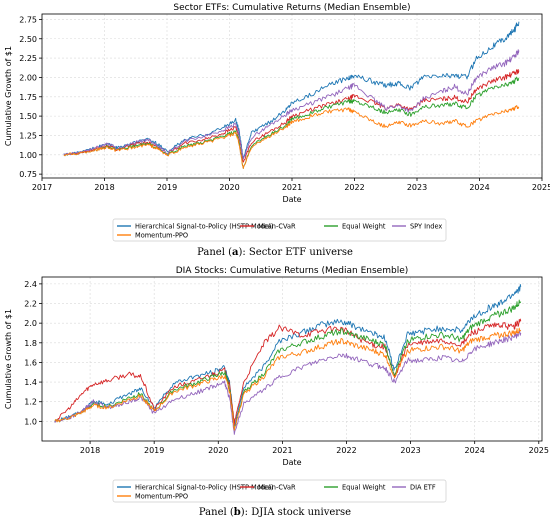 The image size is (550, 522). I want to click on series-line-mean-cvar, so click(291, 116).